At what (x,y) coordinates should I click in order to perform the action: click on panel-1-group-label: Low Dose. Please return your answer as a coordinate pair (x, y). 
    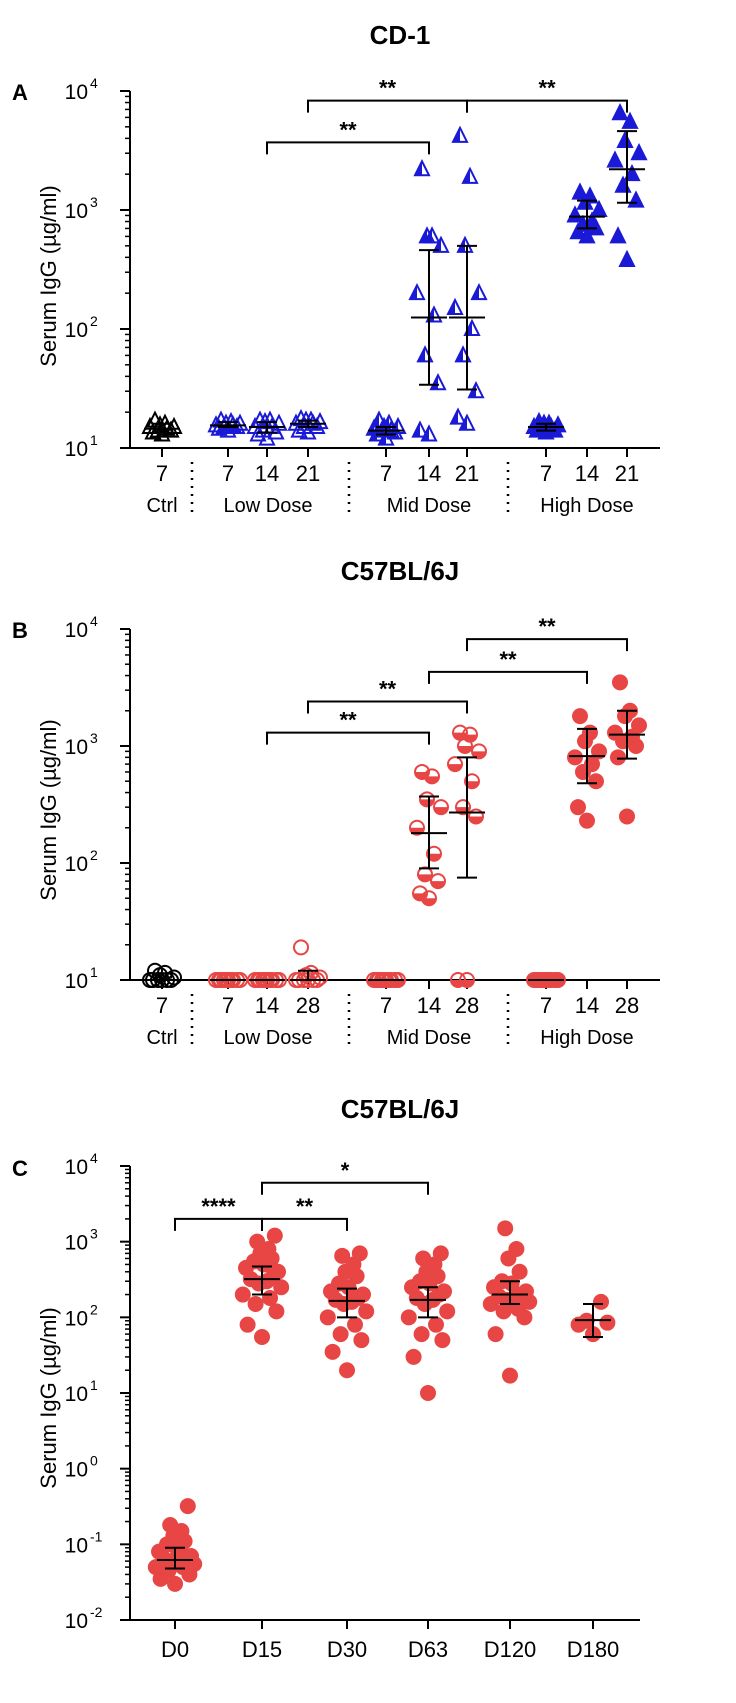
    Looking at the image, I should click on (268, 1038).